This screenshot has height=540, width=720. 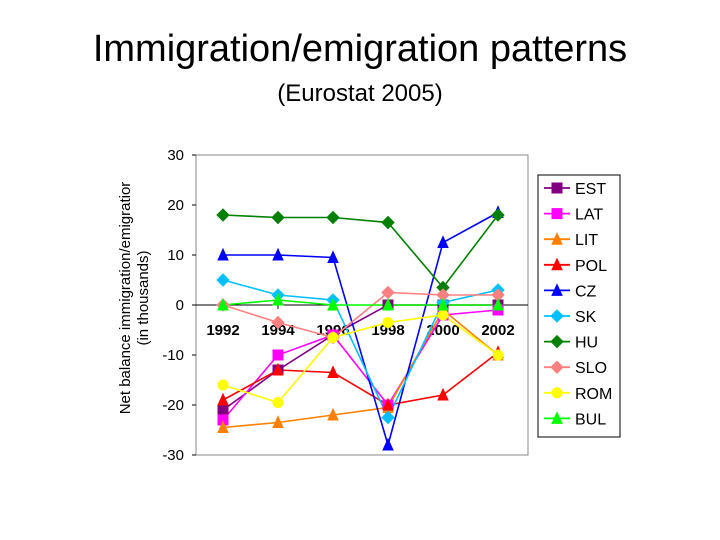 I want to click on x-tick-label: 1994, so click(x=278, y=330).